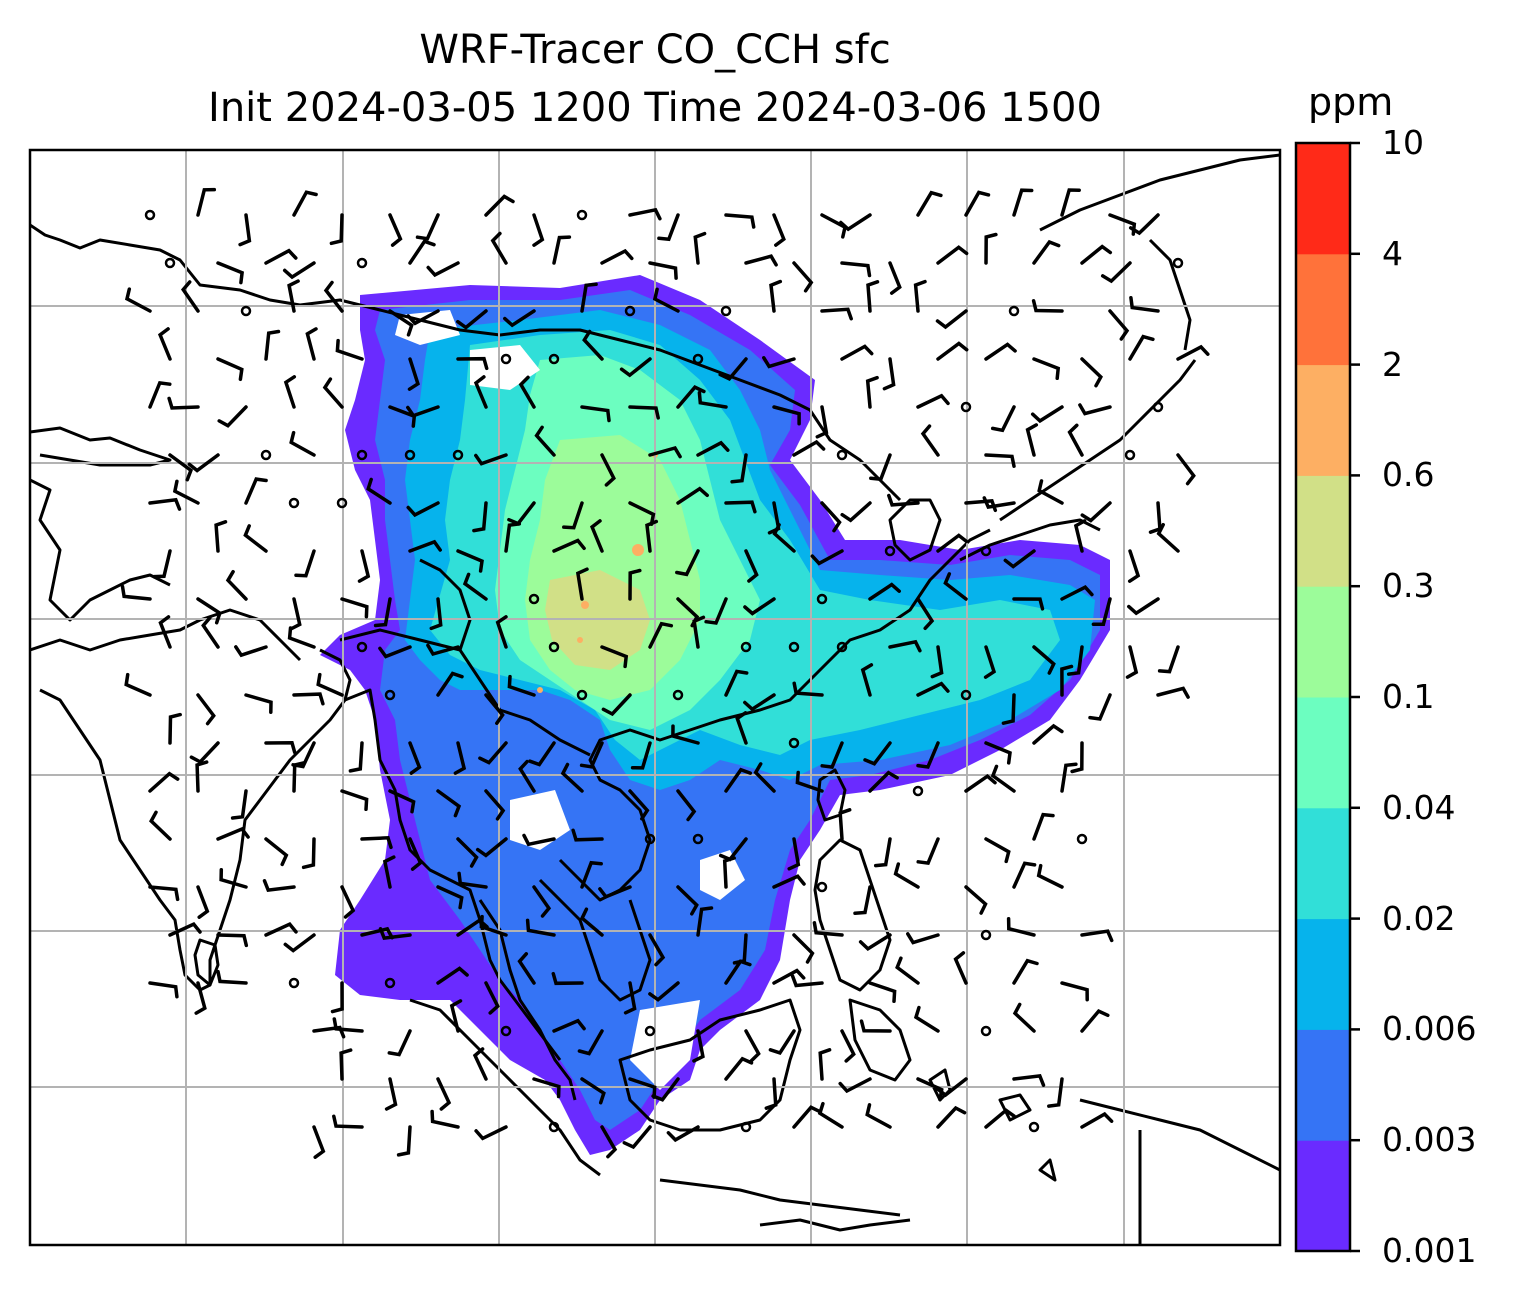  I want to click on colorbar-tick-label: 0.3, so click(1408, 586).